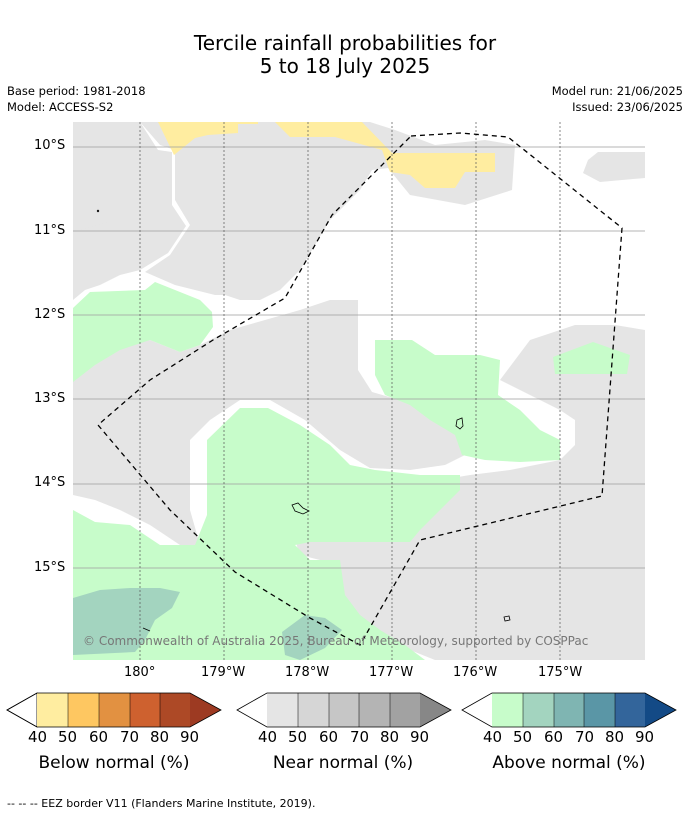 The width and height of the screenshot is (690, 816). Describe the element at coordinates (627, 107) in the screenshot. I see `issued-date: Issued: 23/06/2025` at that location.